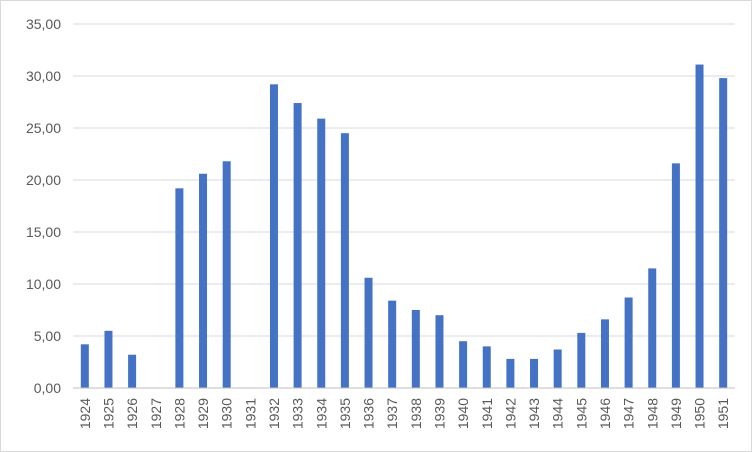  Describe the element at coordinates (369, 413) in the screenshot. I see `x-tick-label: 1936` at that location.